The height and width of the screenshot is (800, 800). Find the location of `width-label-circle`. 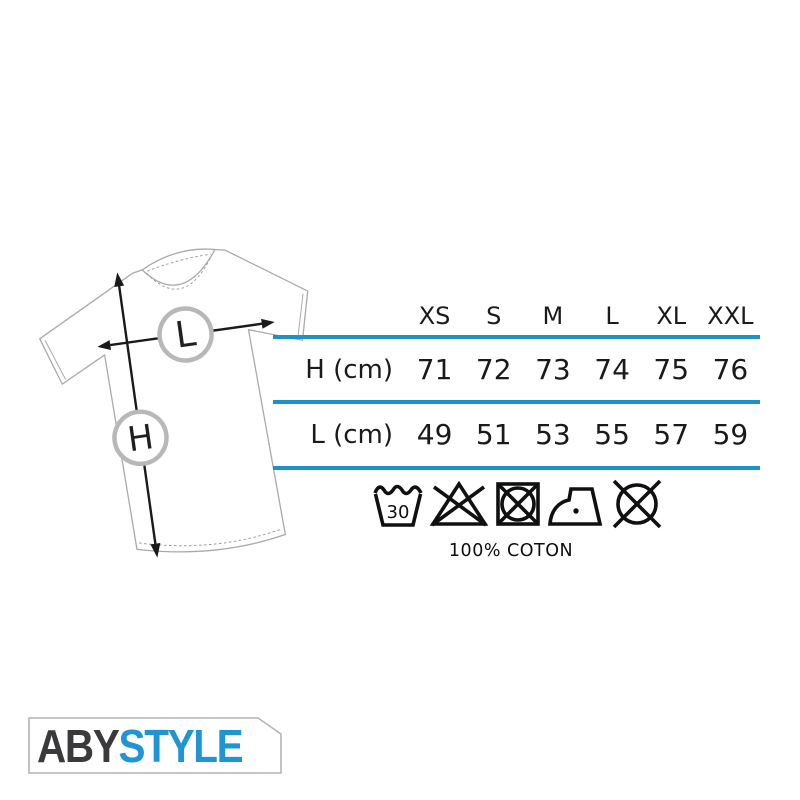

width-label-circle is located at coordinates (185, 334).